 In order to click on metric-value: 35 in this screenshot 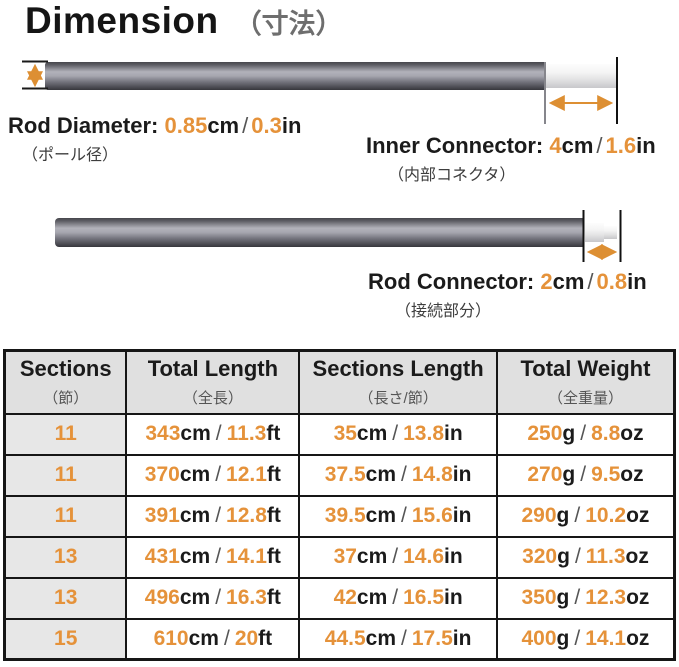, I will do `click(345, 433)`.